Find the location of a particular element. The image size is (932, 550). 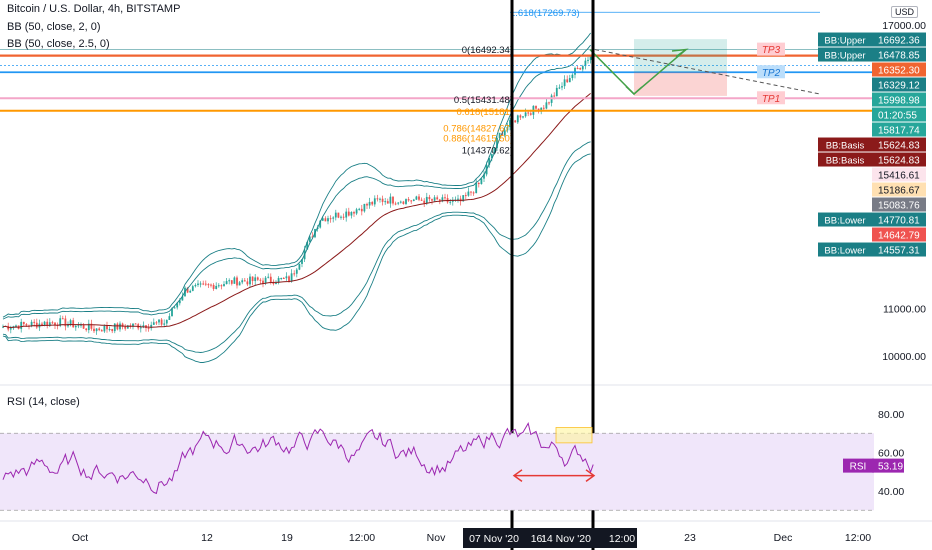

price-axis-area is located at coordinates (903, 275).